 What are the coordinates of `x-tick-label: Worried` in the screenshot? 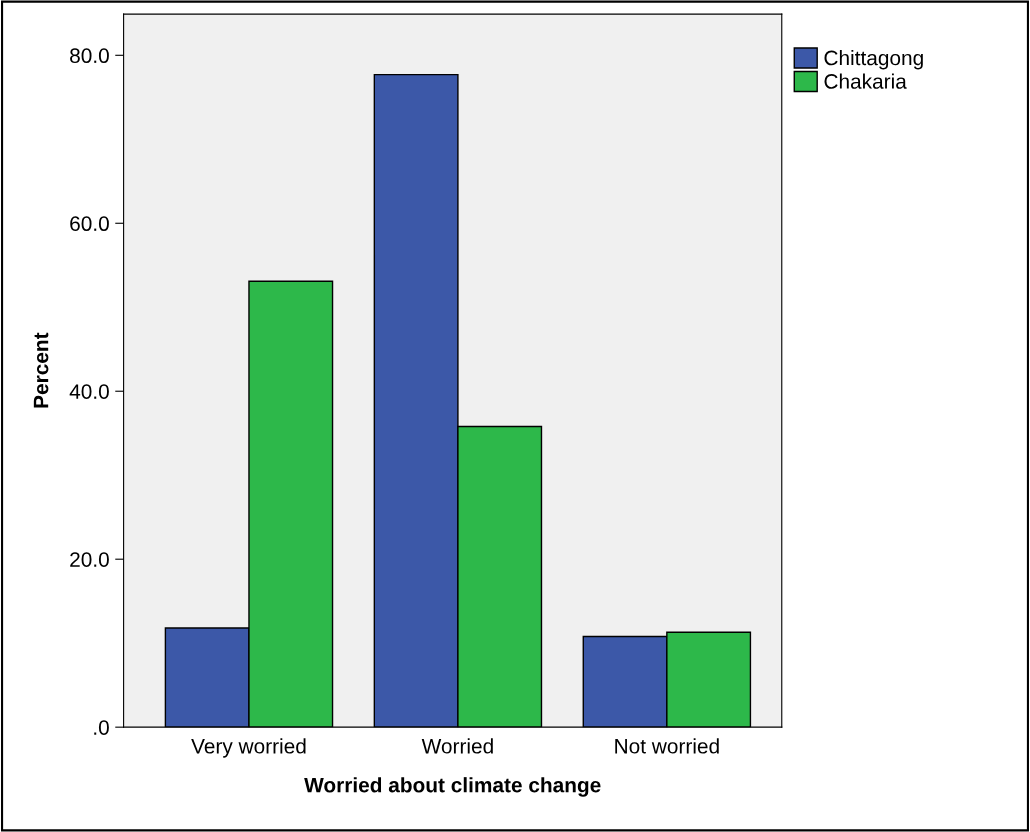 It's located at (457, 746).